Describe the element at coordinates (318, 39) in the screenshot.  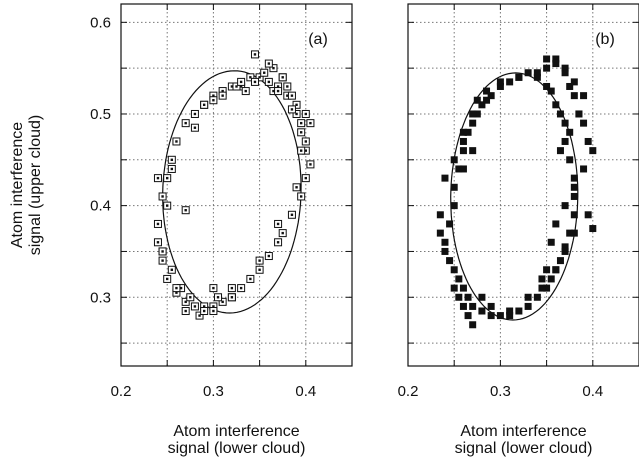
I see `panel-label: (a)` at that location.